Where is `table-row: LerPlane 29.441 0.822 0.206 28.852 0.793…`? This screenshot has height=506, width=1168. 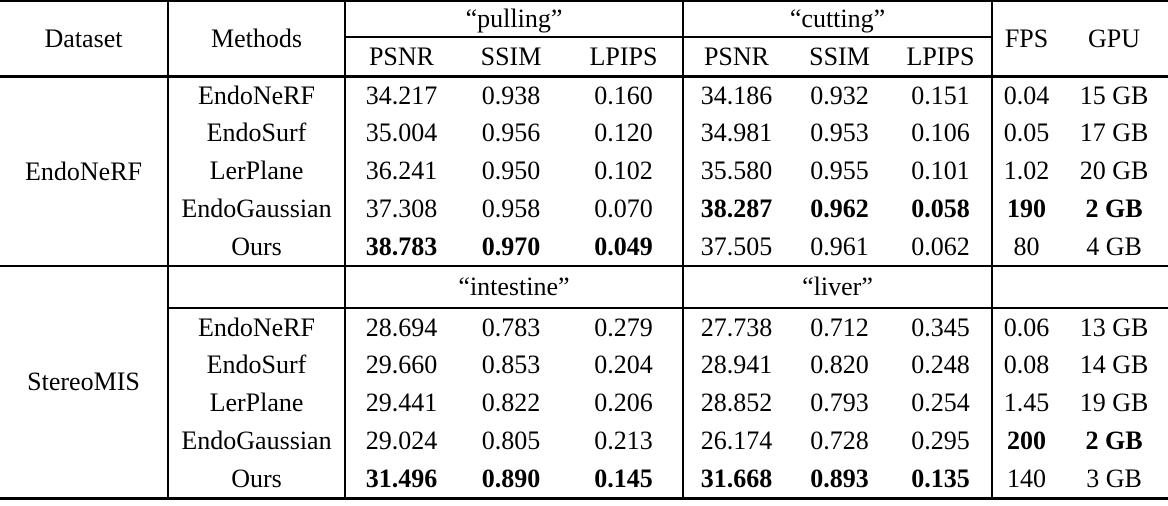 table-row: LerPlane 29.441 0.822 0.206 28.852 0.793… is located at coordinates (584, 403).